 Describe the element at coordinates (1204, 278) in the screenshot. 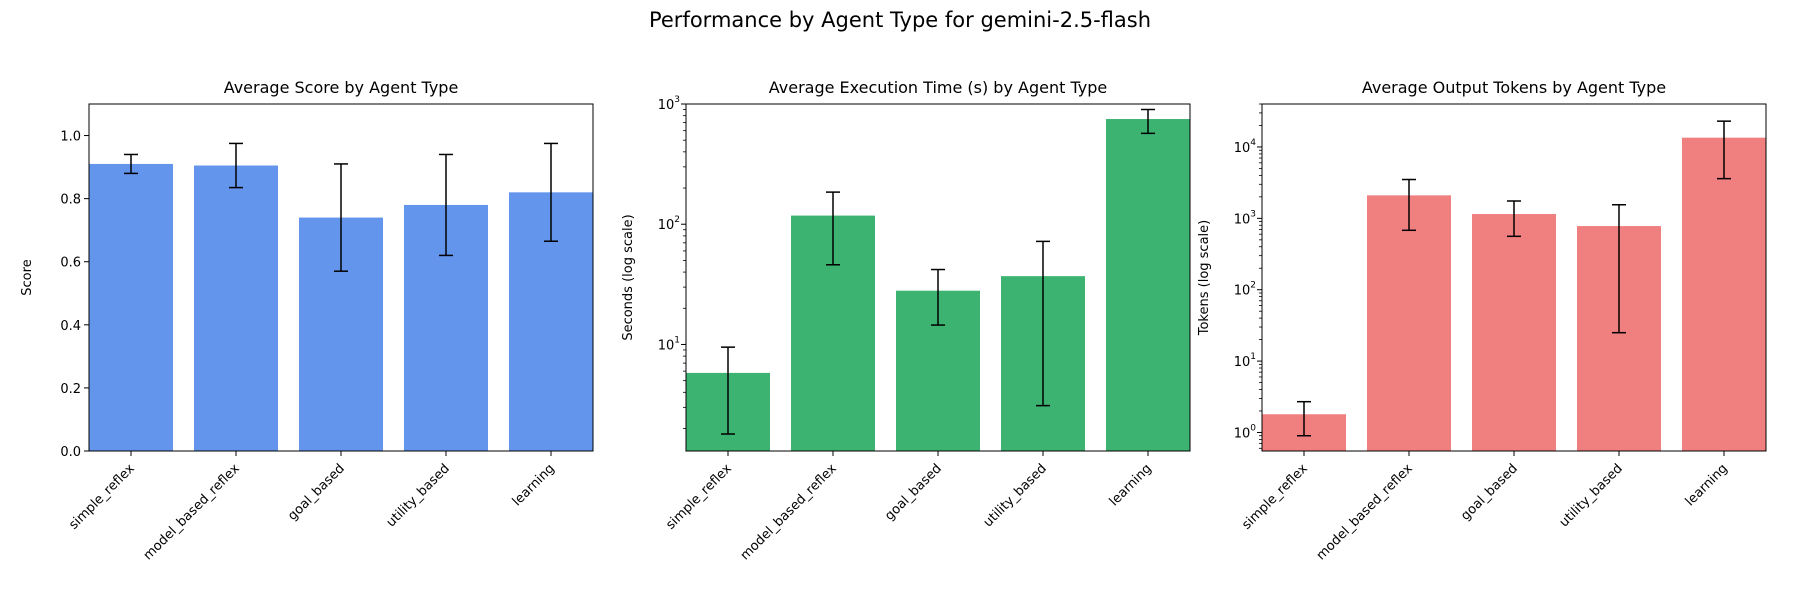

I see `y-axis-label: Tokens (log scale)` at that location.